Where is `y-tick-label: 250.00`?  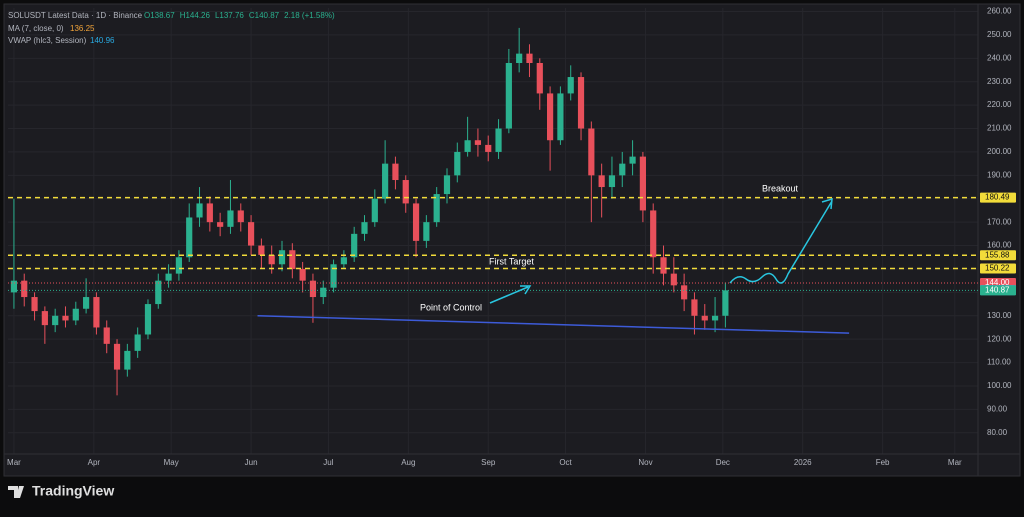 y-tick-label: 250.00 is located at coordinates (999, 34).